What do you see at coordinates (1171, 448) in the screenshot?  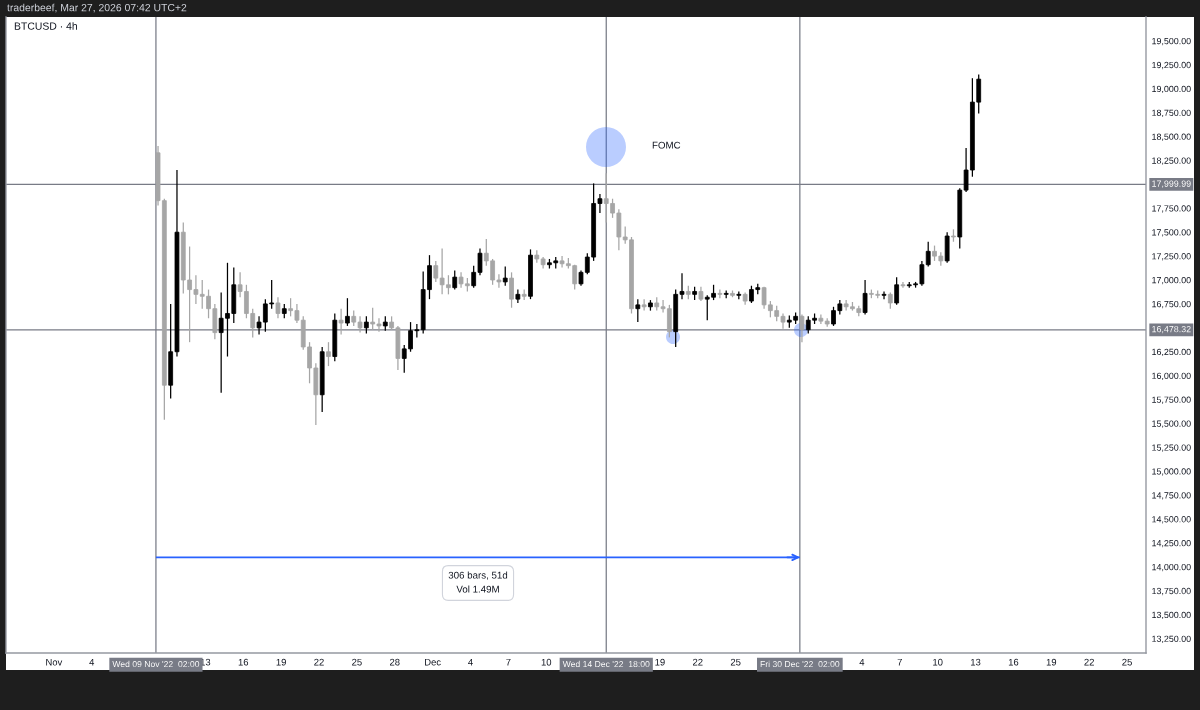 I see `y-tick-label: 15,250.00` at bounding box center [1171, 448].